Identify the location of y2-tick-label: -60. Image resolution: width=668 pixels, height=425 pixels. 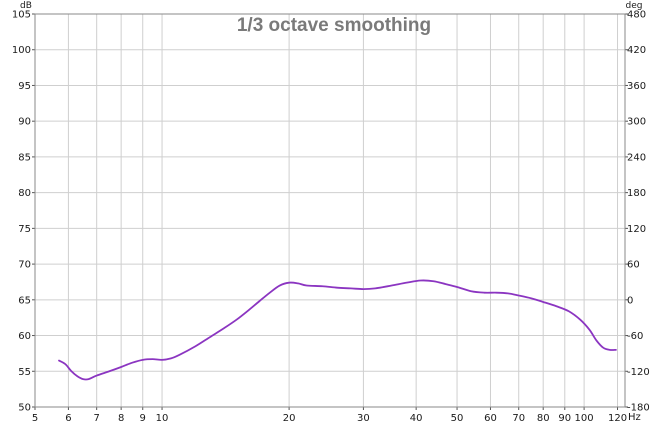
(635, 336).